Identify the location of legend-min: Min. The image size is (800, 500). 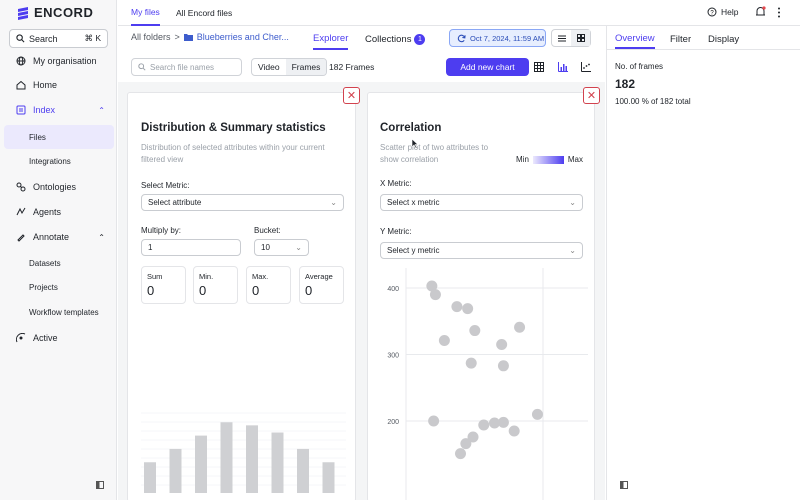
(522, 159).